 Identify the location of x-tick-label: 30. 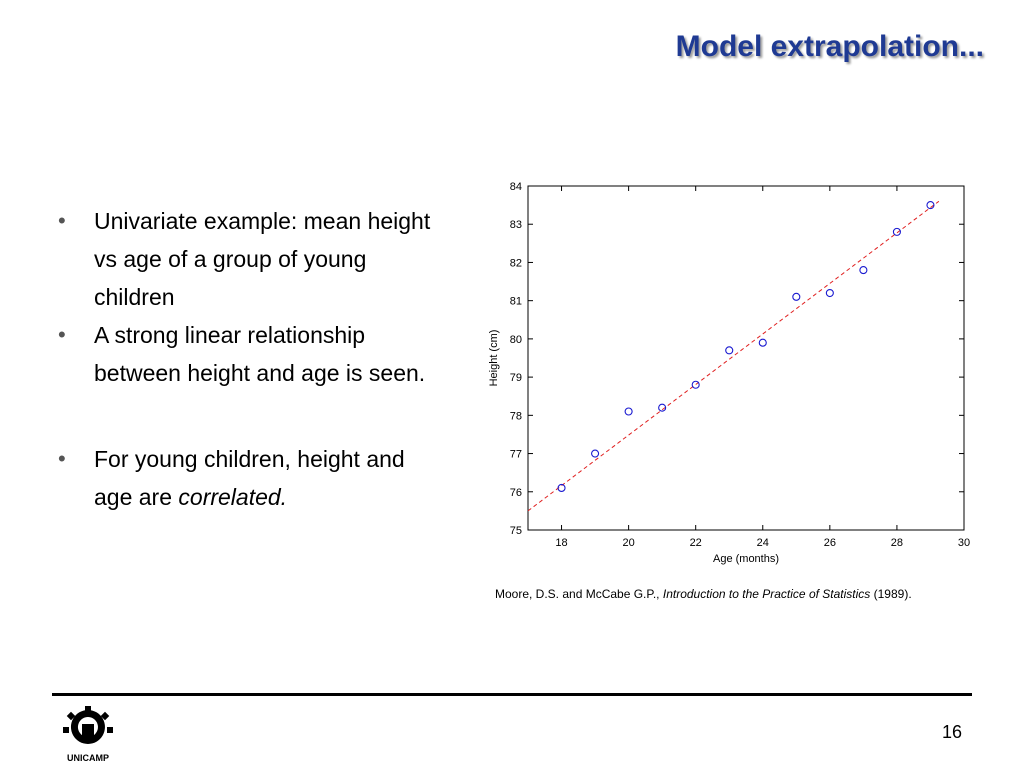
(964, 543).